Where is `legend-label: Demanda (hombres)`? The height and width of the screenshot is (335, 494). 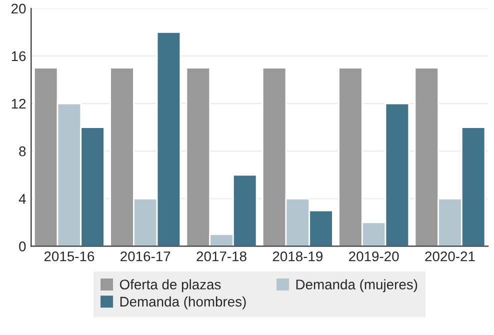
legend-label: Demanda (hombres) is located at coordinates (183, 303).